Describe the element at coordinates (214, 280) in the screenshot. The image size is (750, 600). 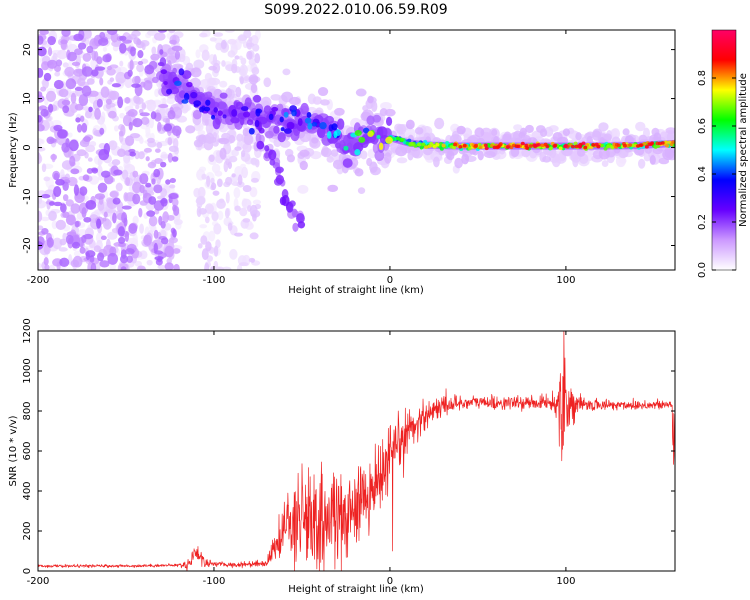
I see `spectrogram-x-tick-label: -100` at that location.